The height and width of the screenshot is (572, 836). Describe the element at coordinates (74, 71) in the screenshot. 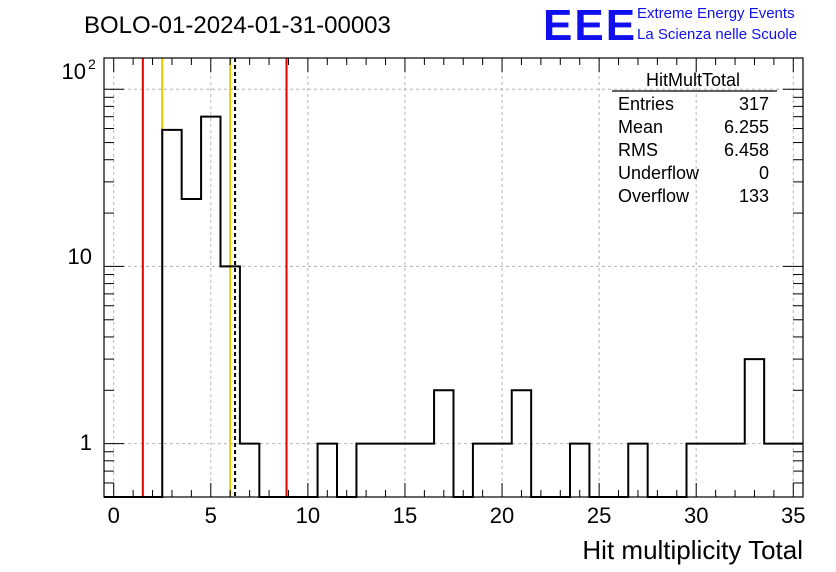

I see `y-tick-label-100-base: 10` at that location.